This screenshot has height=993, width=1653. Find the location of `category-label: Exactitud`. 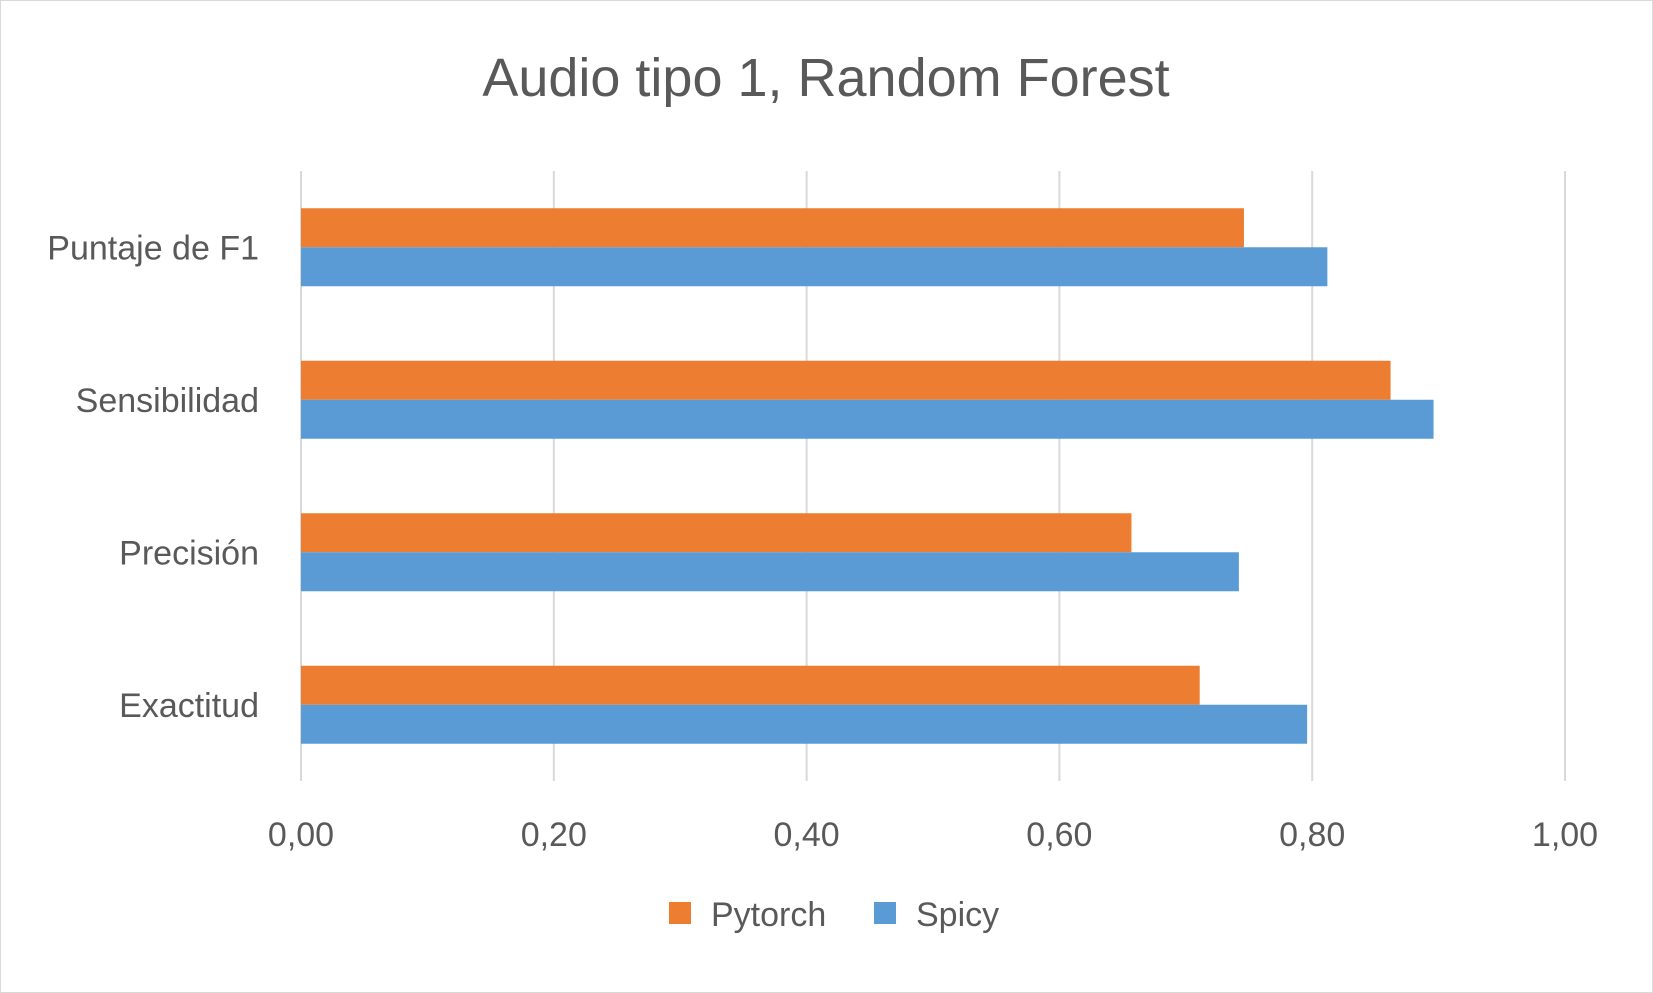

category-label: Exactitud is located at coordinates (189, 706).